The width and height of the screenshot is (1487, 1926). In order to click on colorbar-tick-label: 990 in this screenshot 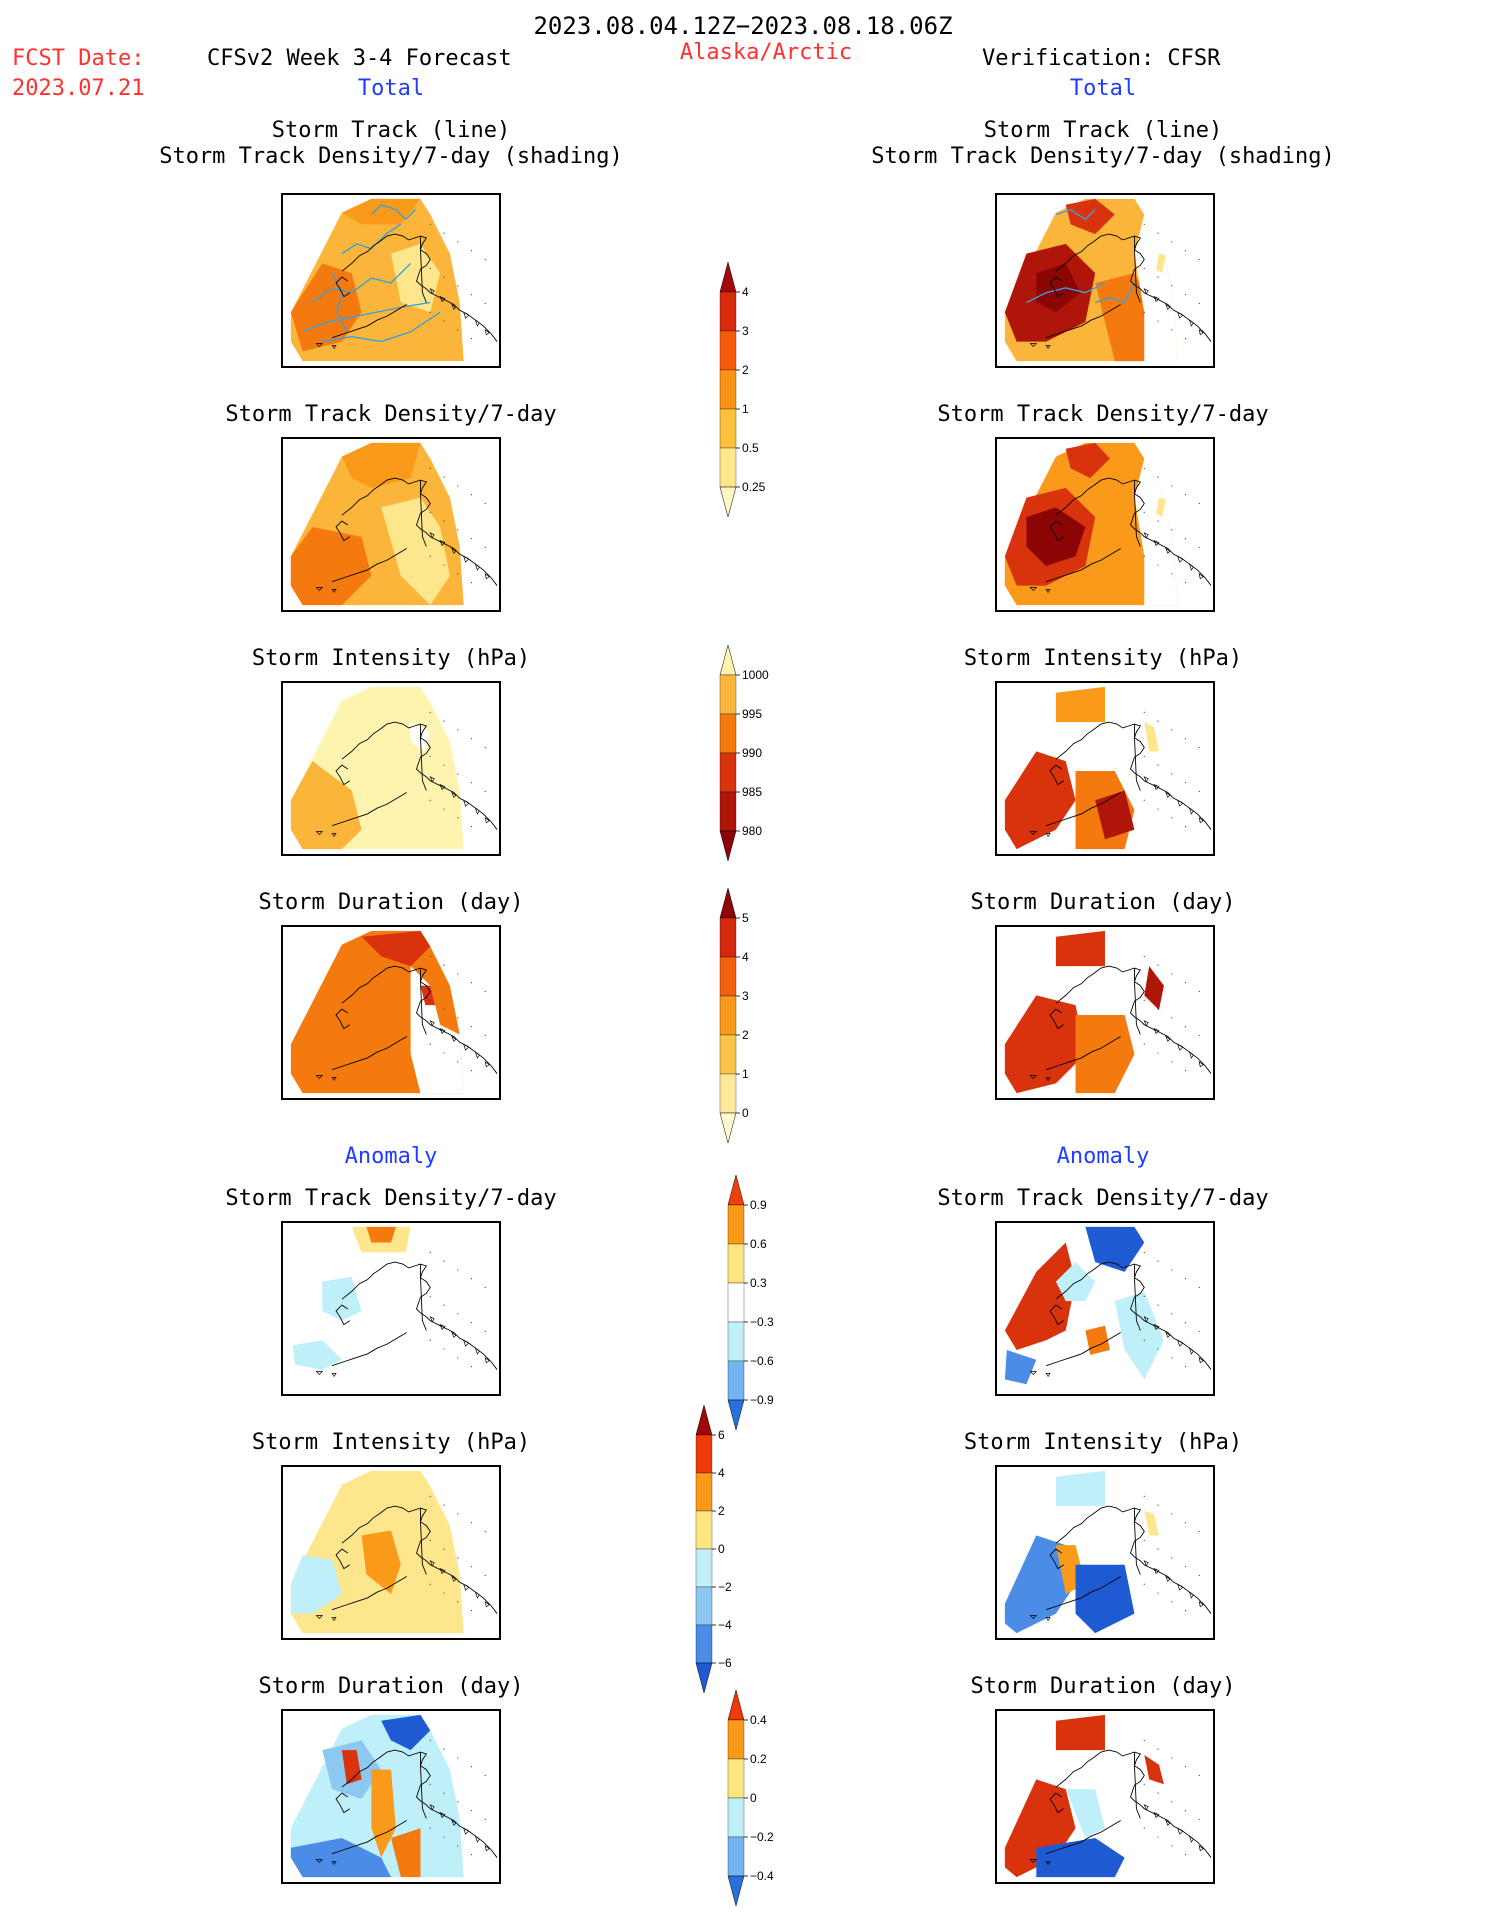, I will do `click(752, 753)`.